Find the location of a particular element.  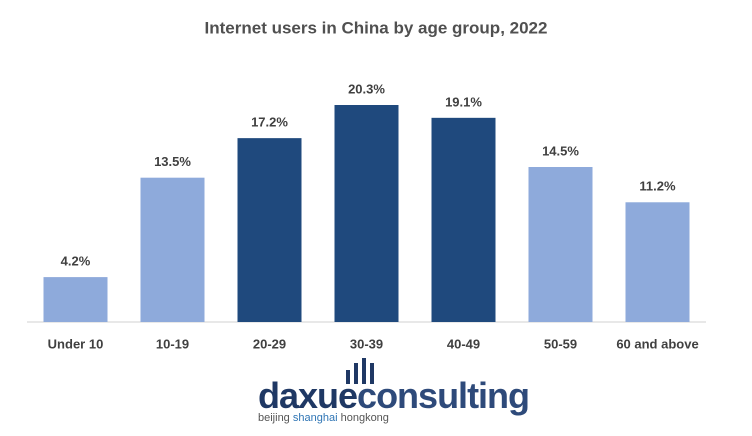

logo-name: daxueconsulting is located at coordinates (393, 395).